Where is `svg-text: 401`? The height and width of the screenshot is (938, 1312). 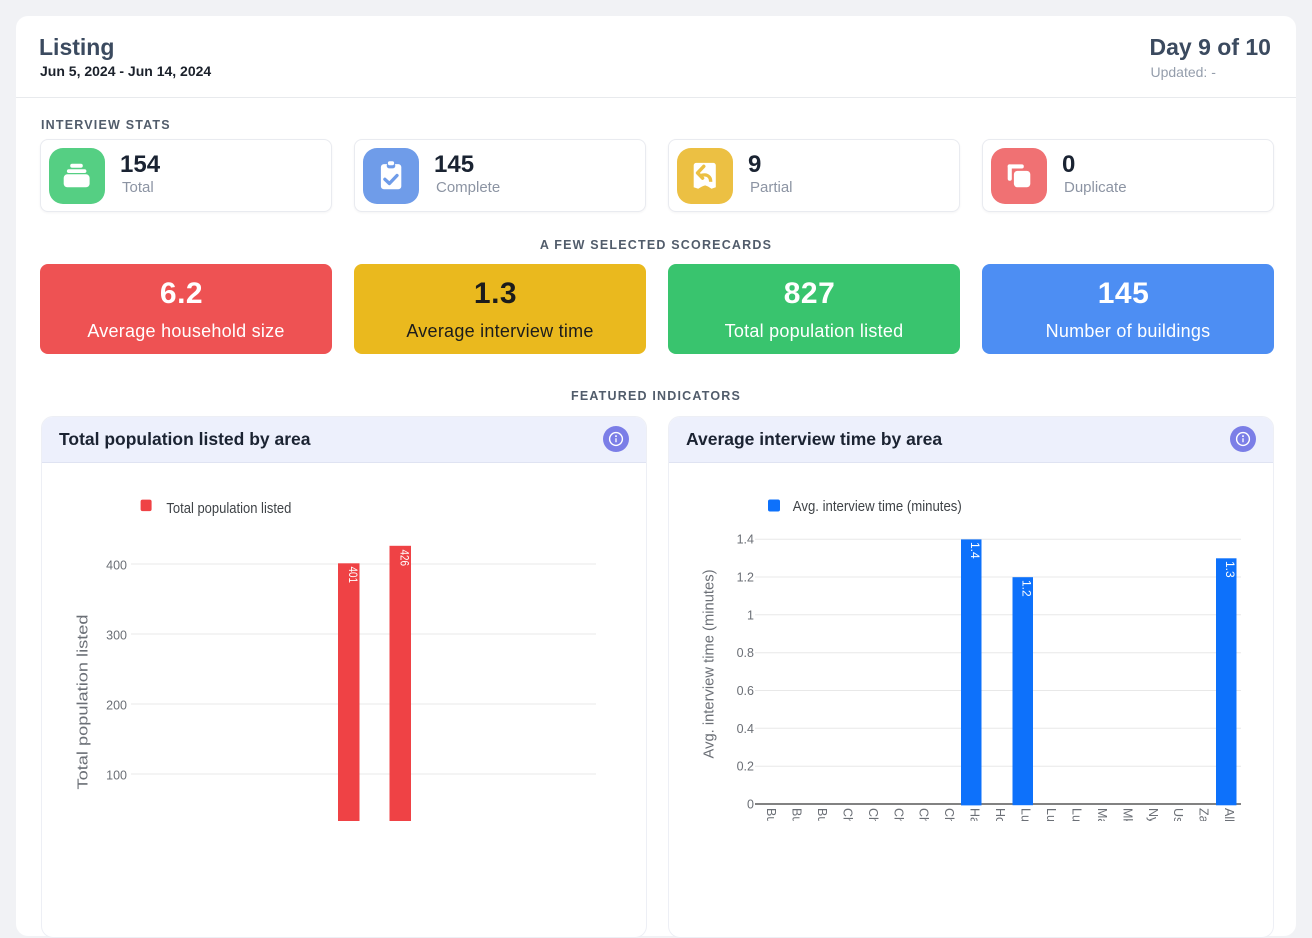
svg-text: 401 is located at coordinates (352, 575).